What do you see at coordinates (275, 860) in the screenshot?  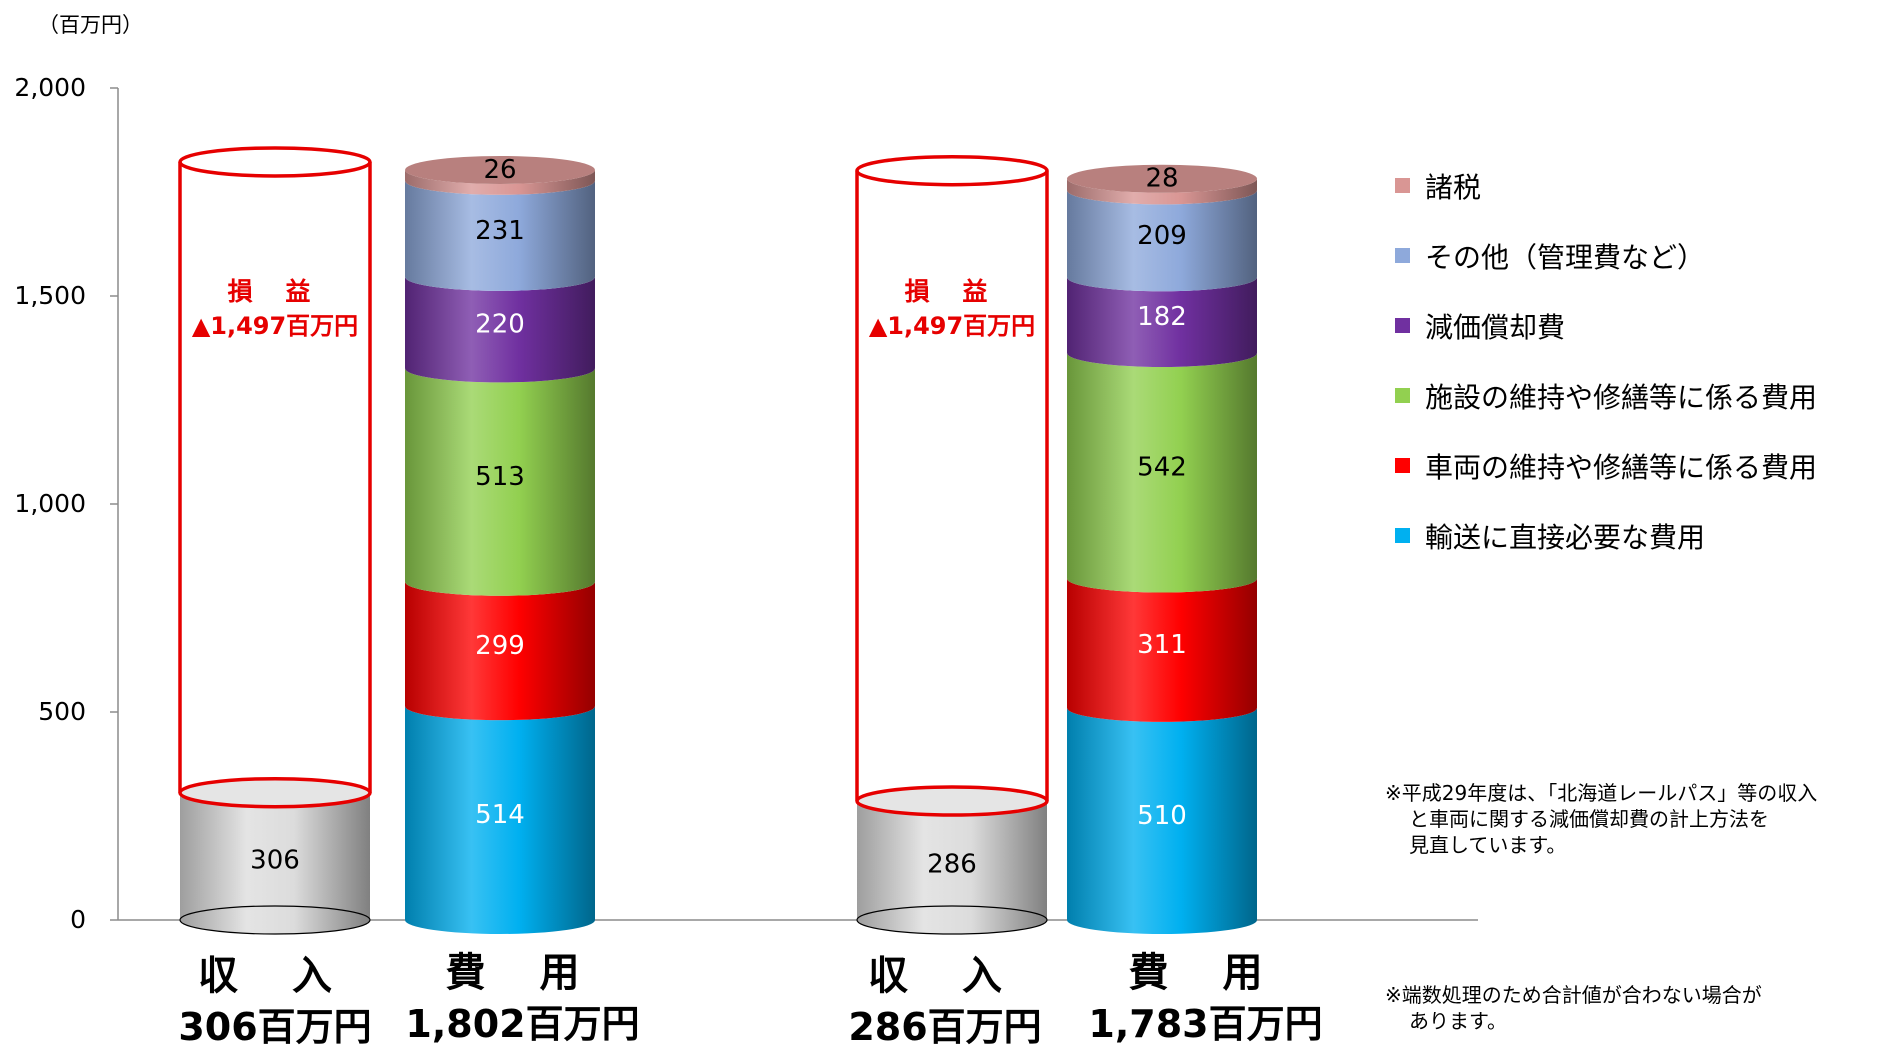 I see `revenue-value-label: 306` at bounding box center [275, 860].